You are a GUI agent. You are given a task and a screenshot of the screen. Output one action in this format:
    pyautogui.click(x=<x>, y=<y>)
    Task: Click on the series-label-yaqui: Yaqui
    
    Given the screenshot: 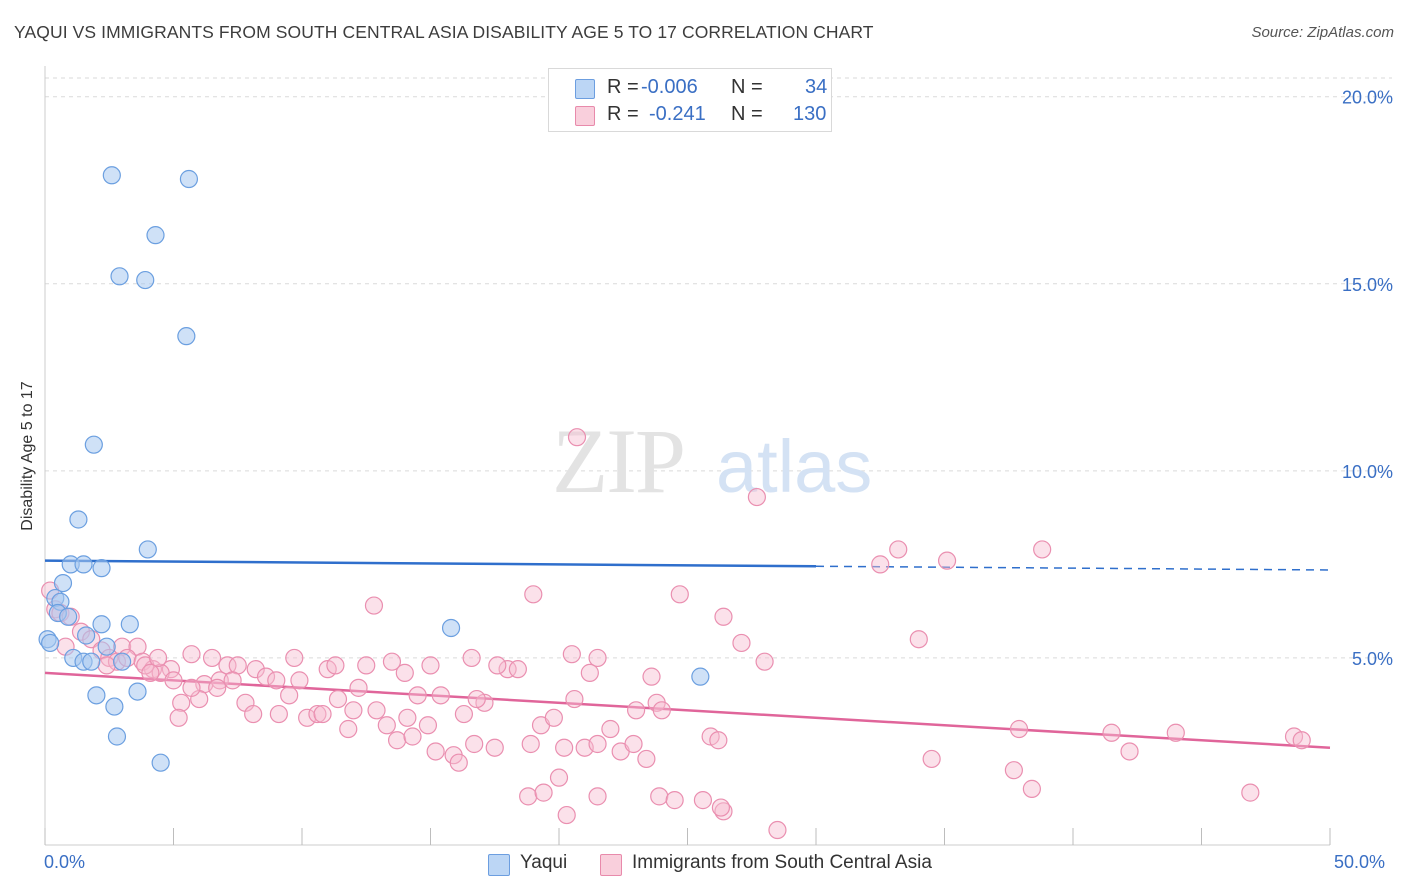 What is the action you would take?
    pyautogui.click(x=544, y=862)
    